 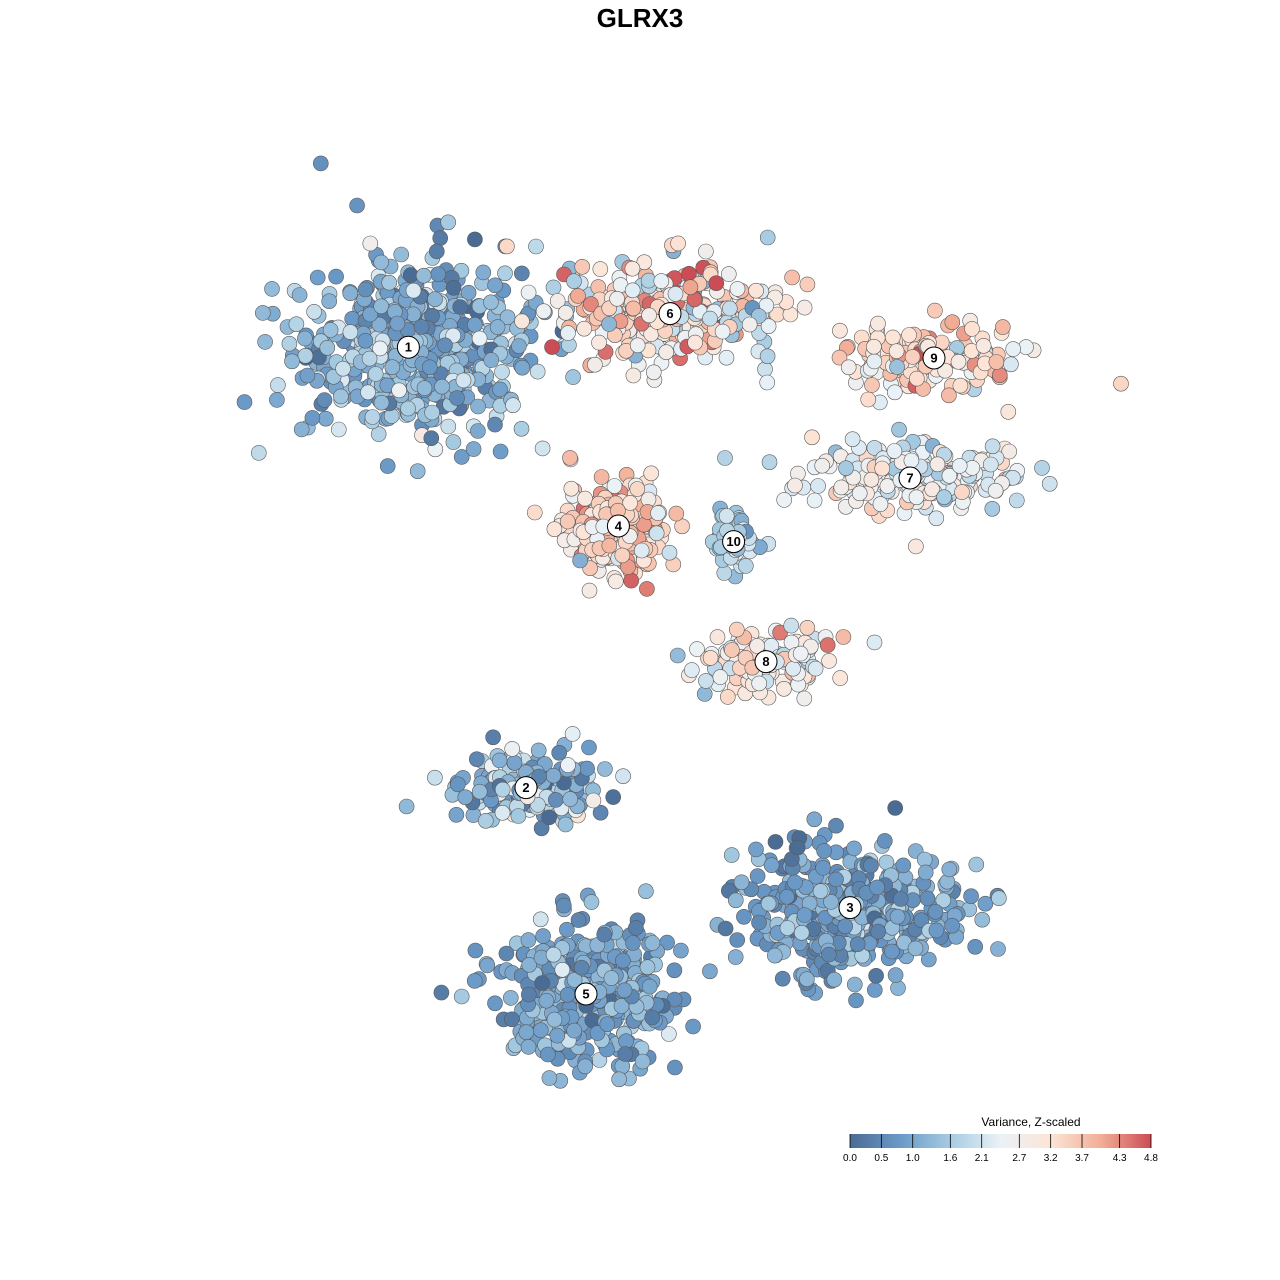 I want to click on colorbar-tick-label: 1.6, so click(x=950, y=1158).